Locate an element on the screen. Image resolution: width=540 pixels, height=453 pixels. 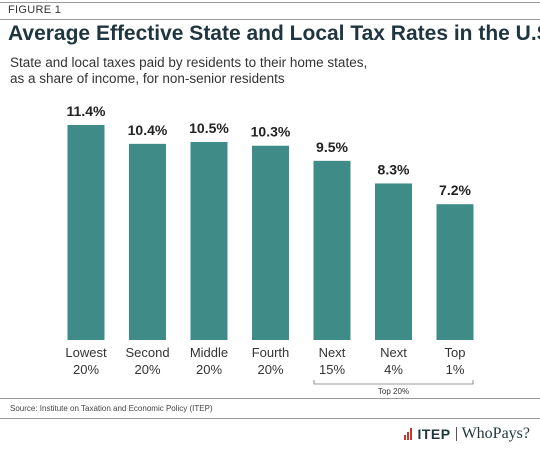
x-tick-label-6-line-1: Next is located at coordinates (393, 352).